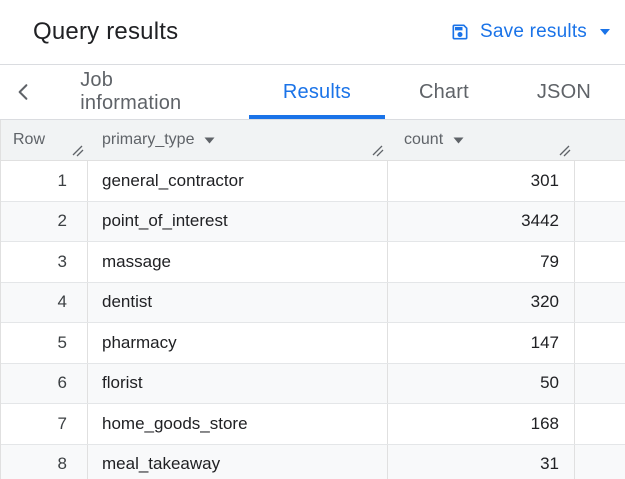 The image size is (625, 479). What do you see at coordinates (533, 31) in the screenshot?
I see `save-results-label: Save results` at bounding box center [533, 31].